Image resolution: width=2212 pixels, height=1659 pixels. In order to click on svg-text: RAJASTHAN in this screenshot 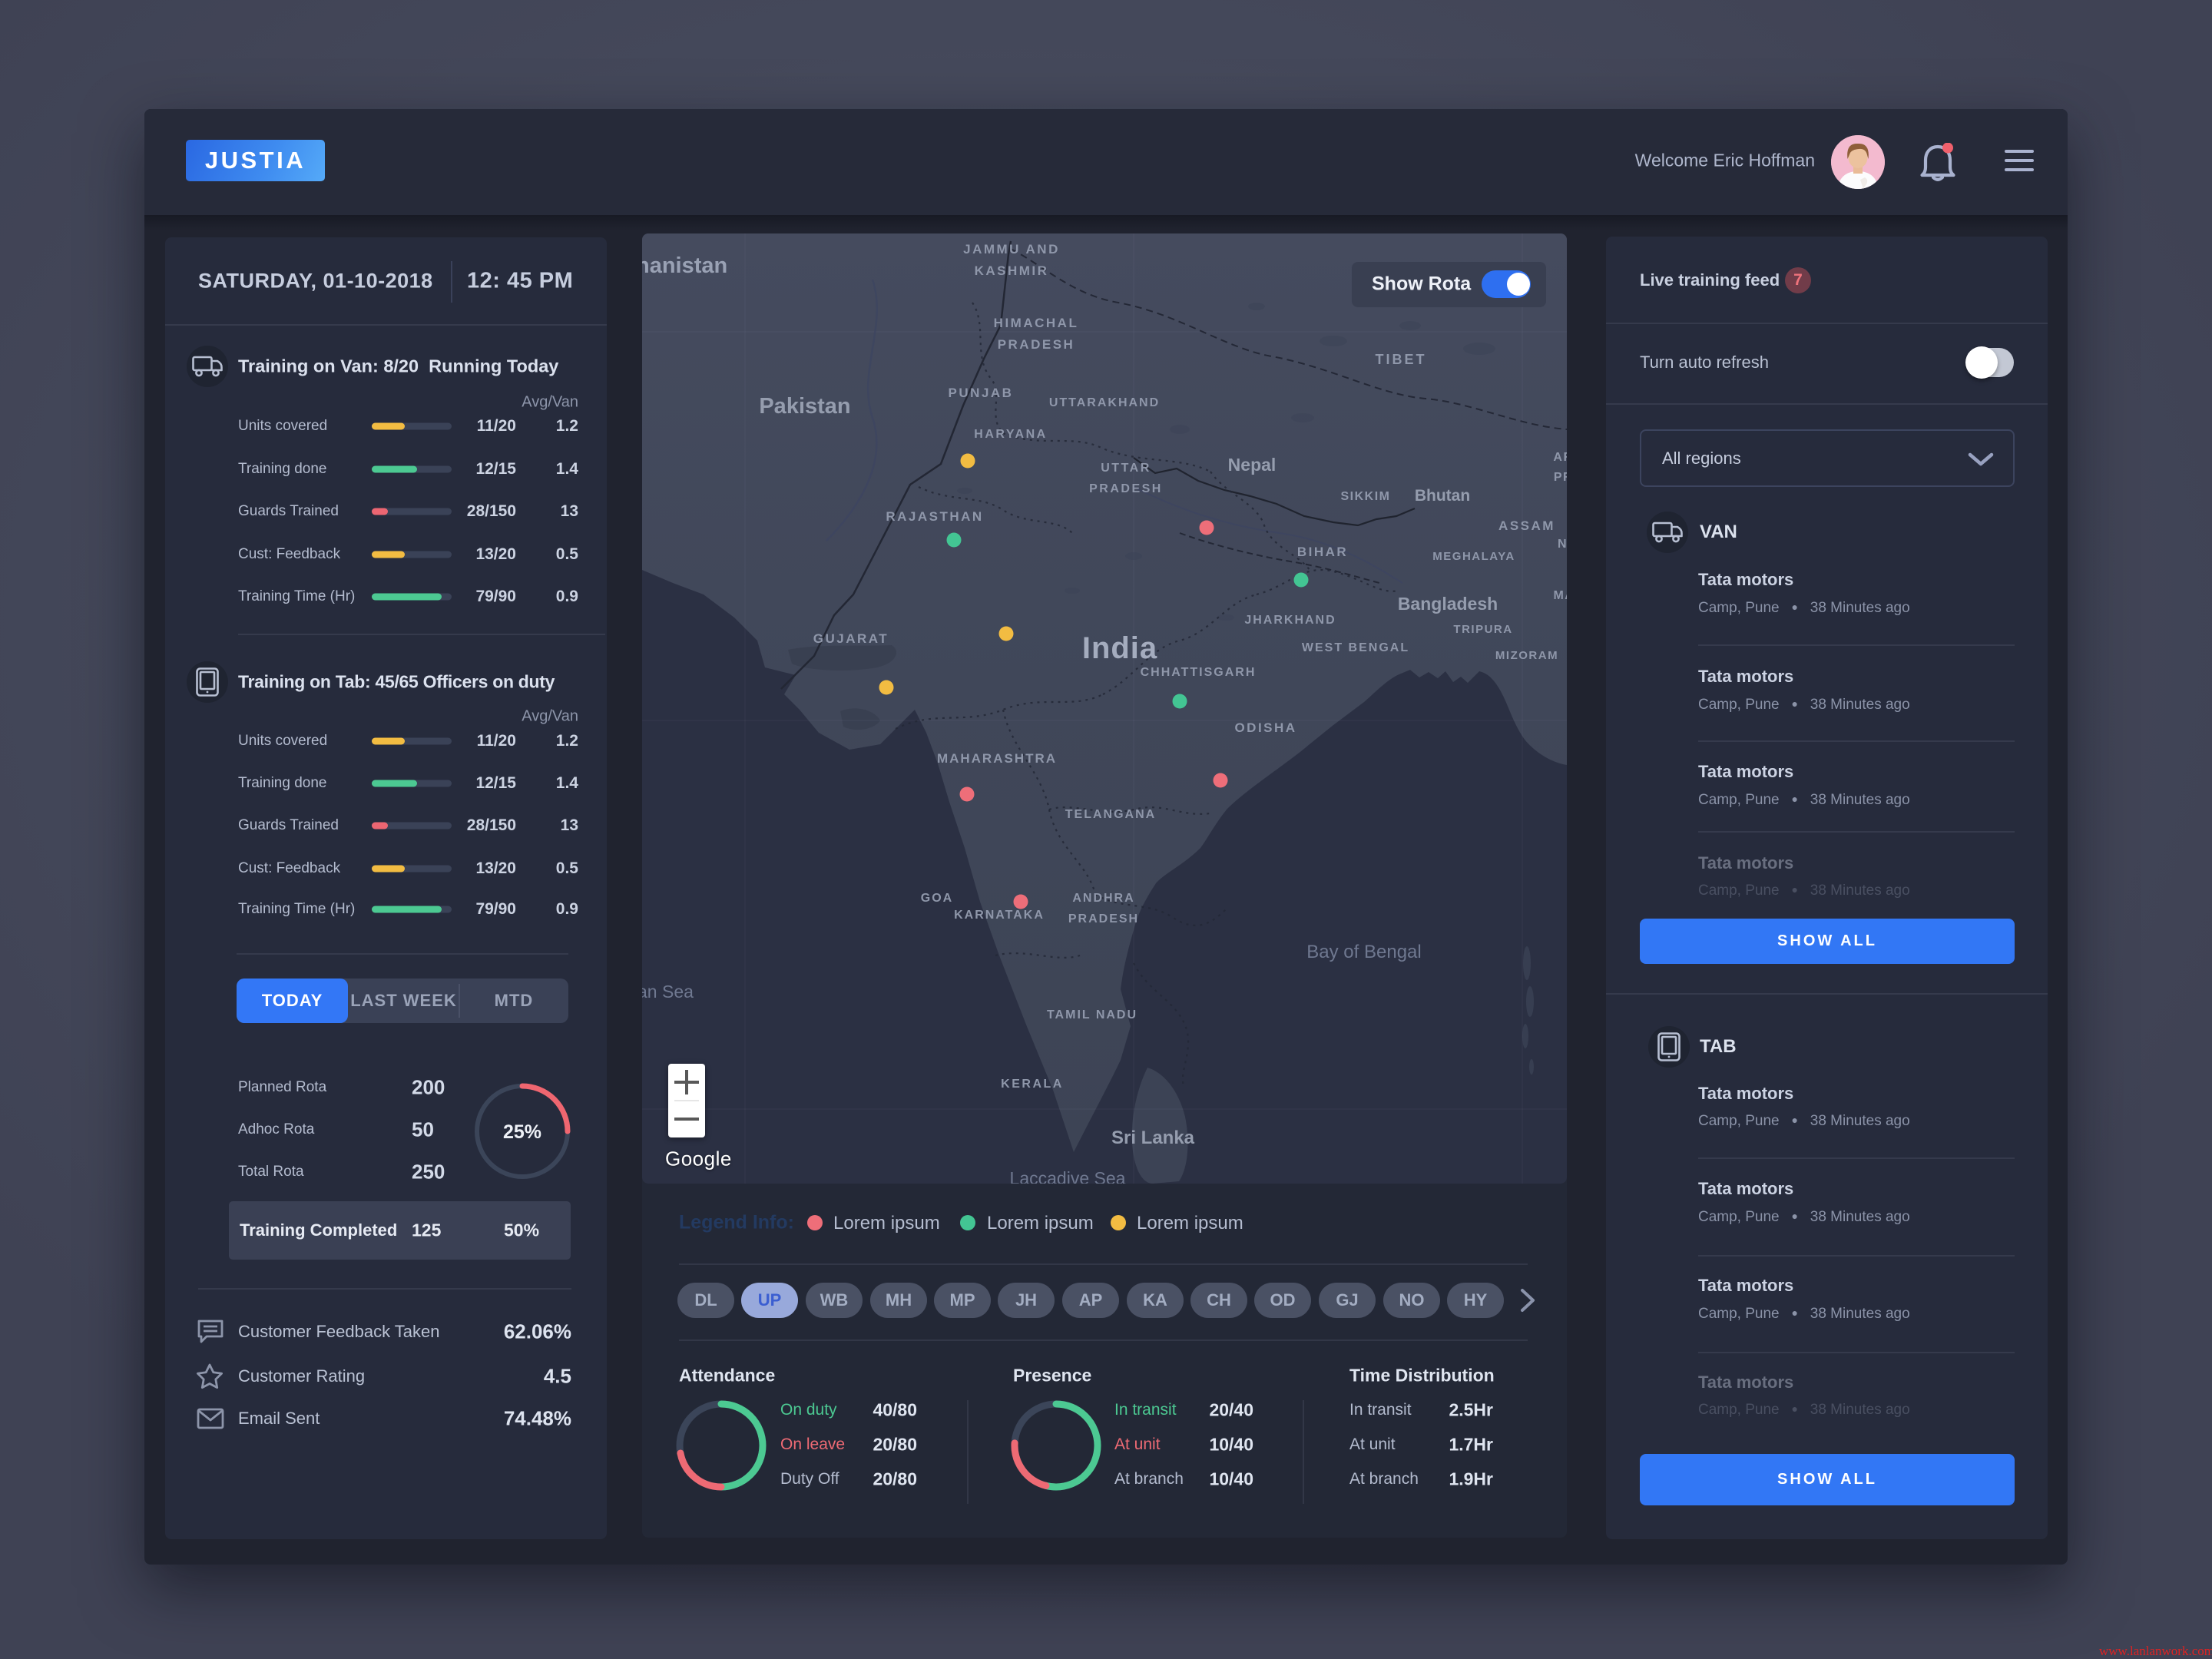, I will do `click(935, 517)`.